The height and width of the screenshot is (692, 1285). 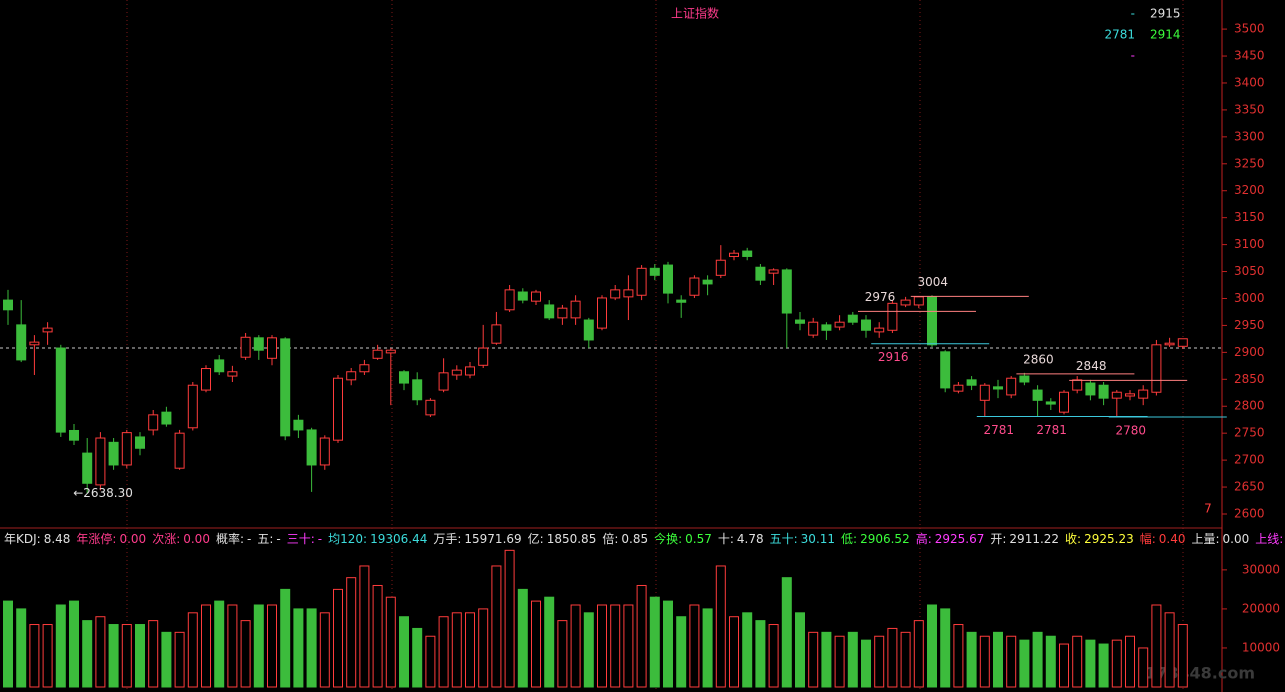 What do you see at coordinates (849, 539) in the screenshot?
I see `info-label: 低:` at bounding box center [849, 539].